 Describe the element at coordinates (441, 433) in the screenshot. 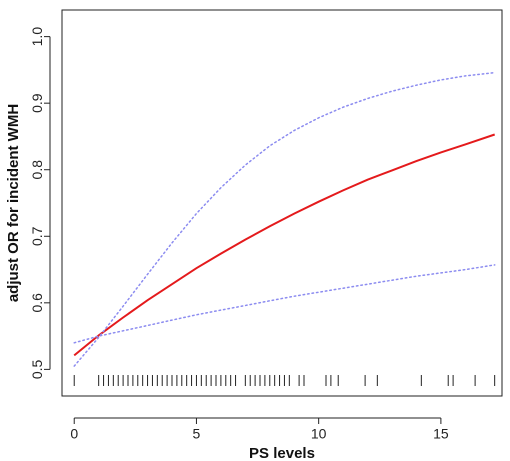

I see `x-tick-label: 15` at that location.